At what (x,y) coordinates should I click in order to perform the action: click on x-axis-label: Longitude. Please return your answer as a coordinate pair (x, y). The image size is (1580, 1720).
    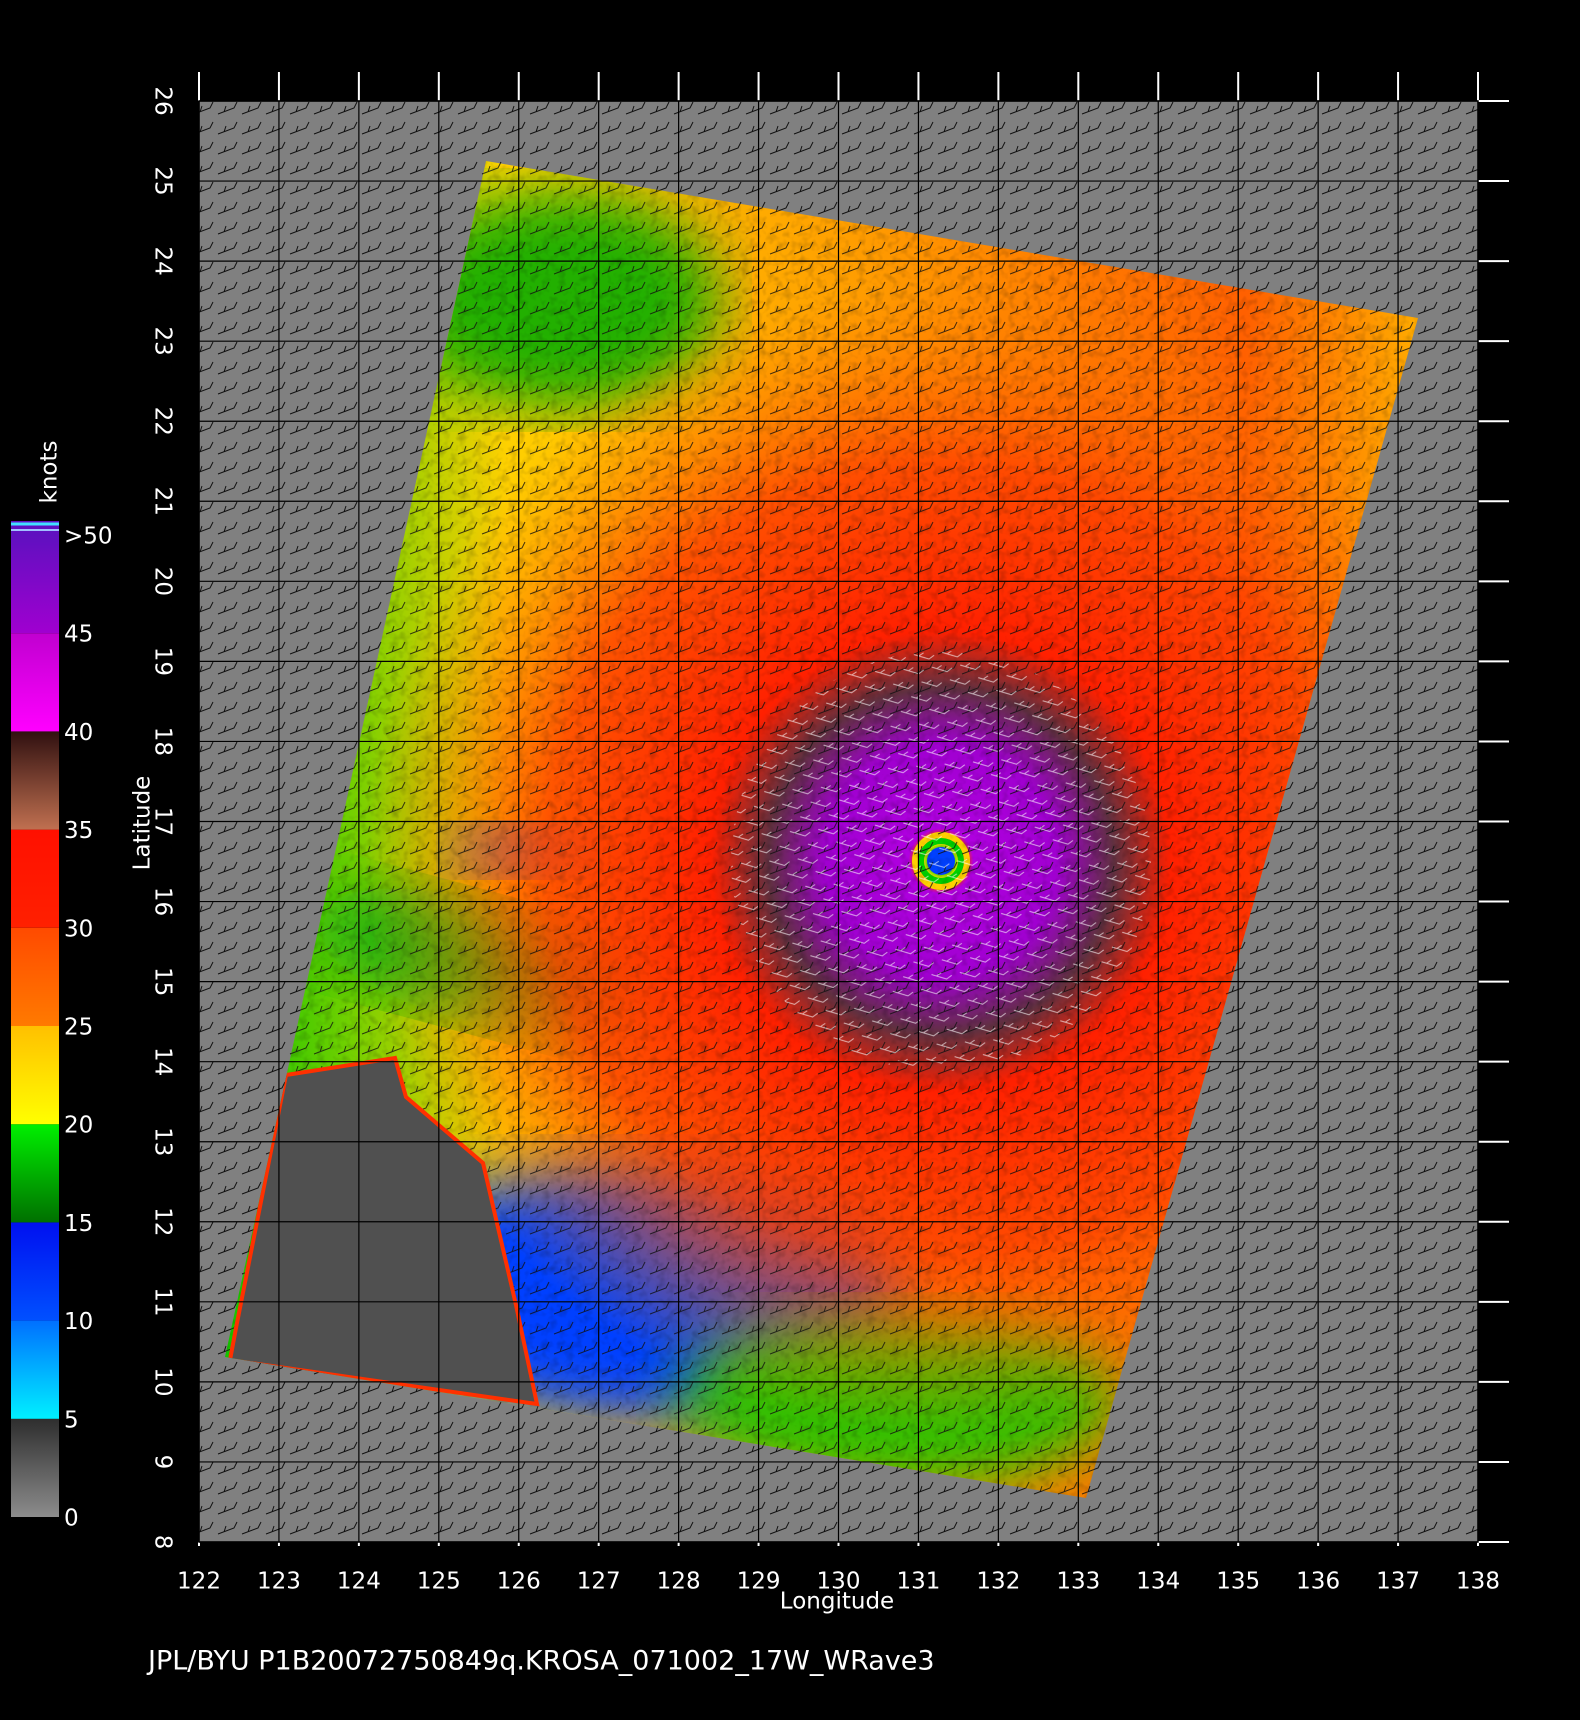
    Looking at the image, I should click on (837, 1602).